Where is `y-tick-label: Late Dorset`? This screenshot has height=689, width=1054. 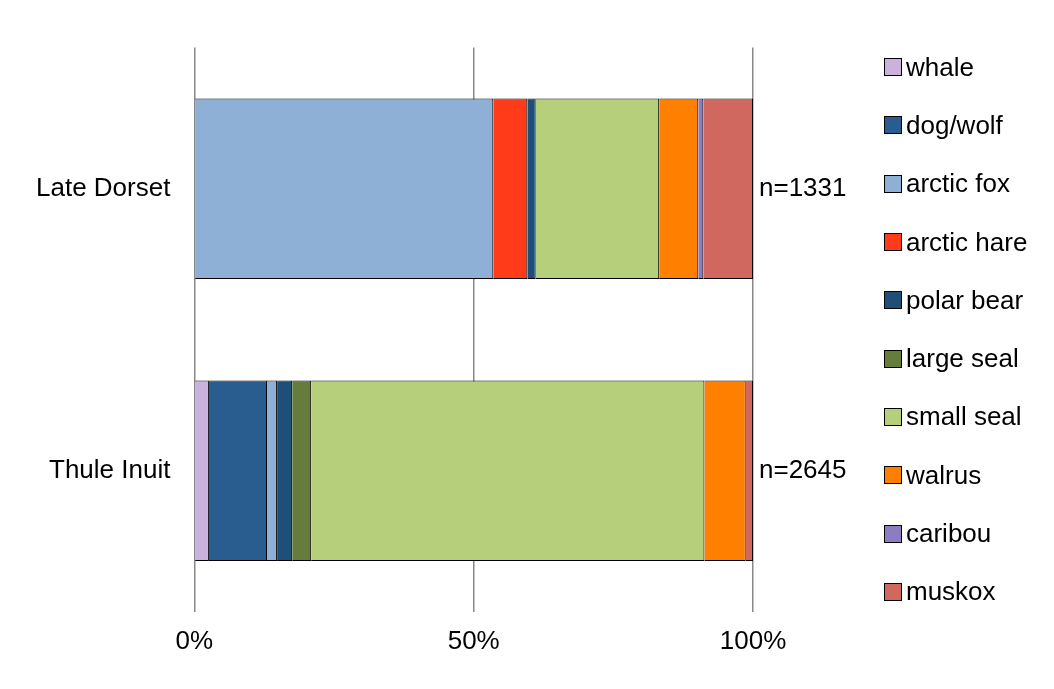 y-tick-label: Late Dorset is located at coordinates (104, 186).